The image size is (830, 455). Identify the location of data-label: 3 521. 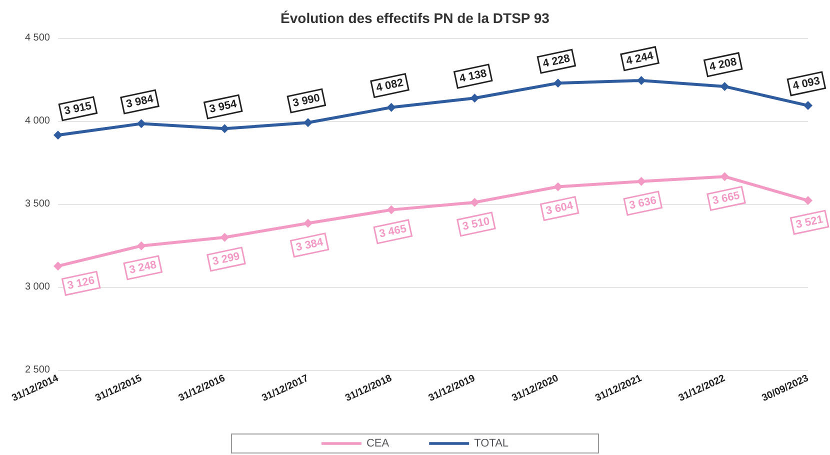
(809, 223).